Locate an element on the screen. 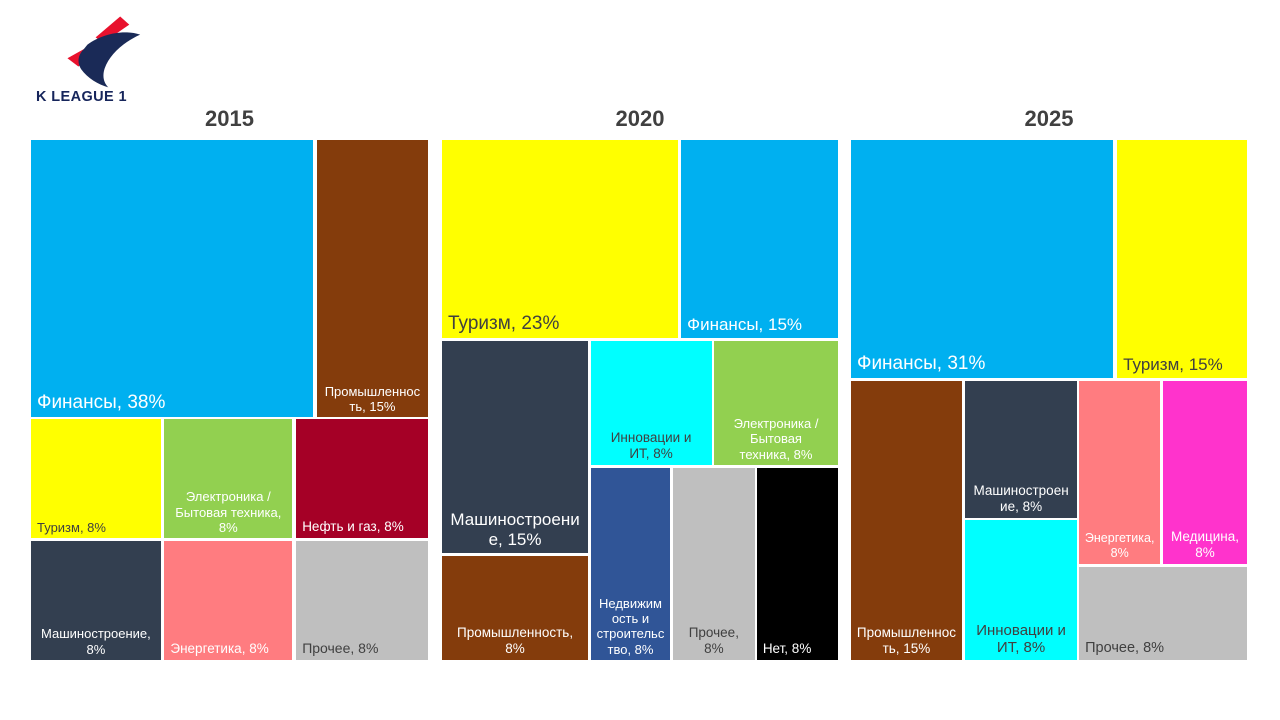  treemap-cell: Недвижим ость и строительс тво, 8% is located at coordinates (630, 564).